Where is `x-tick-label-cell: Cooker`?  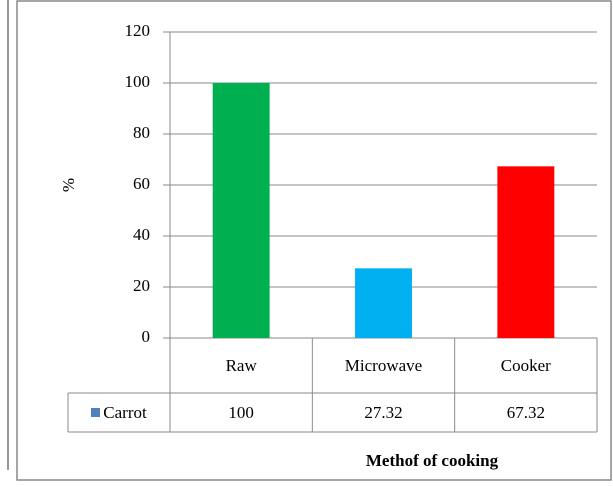
x-tick-label-cell: Cooker is located at coordinates (526, 365).